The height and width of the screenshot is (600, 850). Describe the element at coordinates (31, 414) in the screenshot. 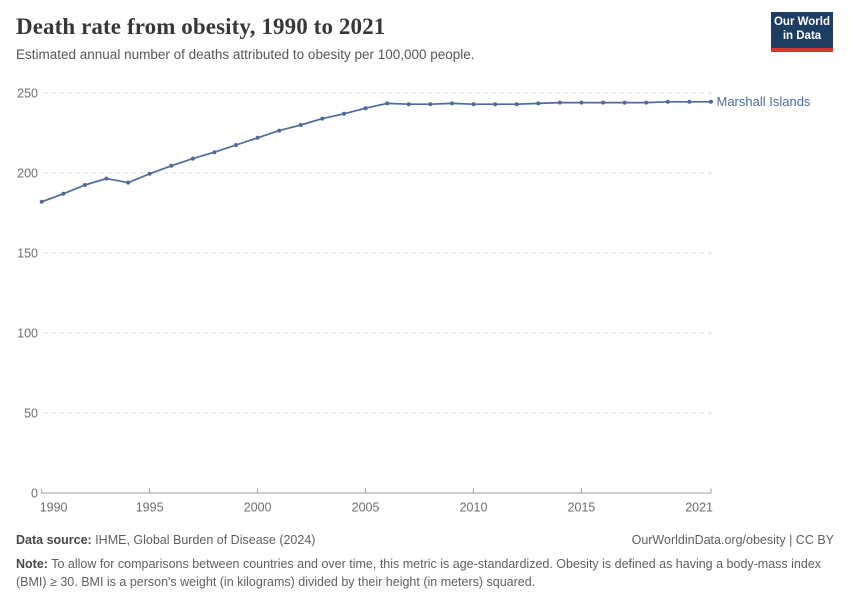

I see `y-axis-tick-label: 50` at that location.